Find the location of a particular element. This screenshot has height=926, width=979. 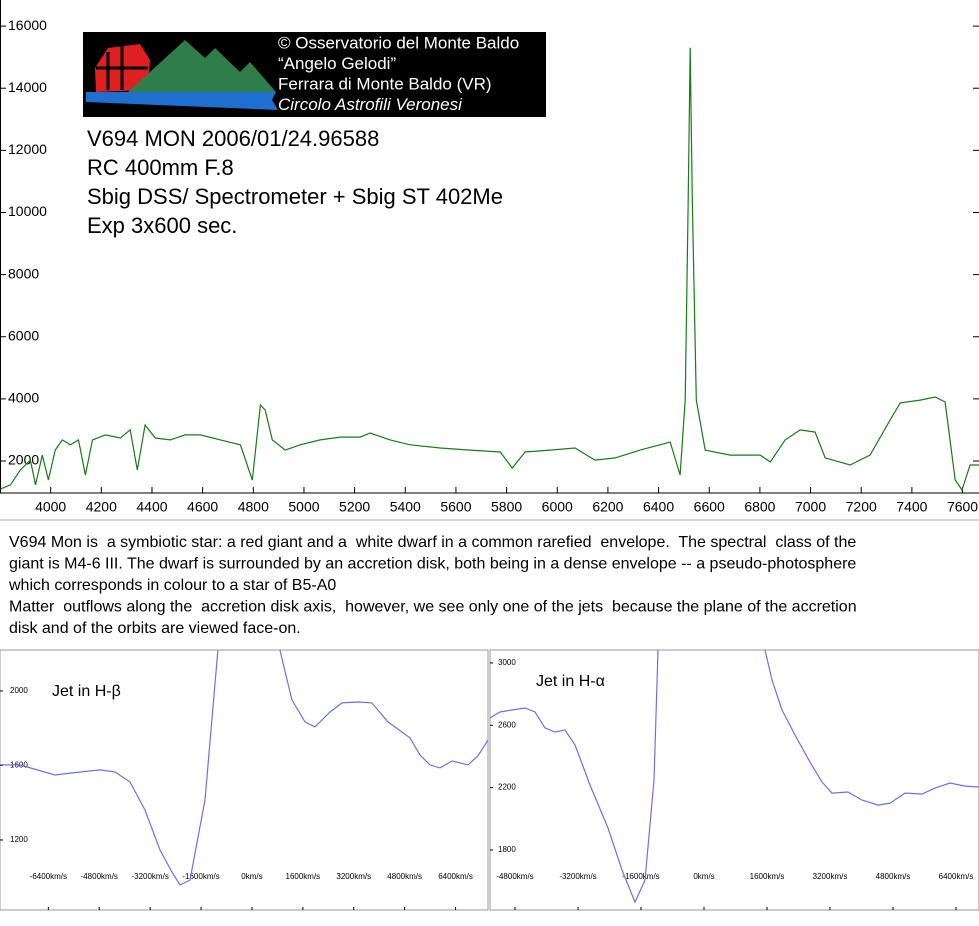

x-tick-label: 5000 is located at coordinates (303, 507).